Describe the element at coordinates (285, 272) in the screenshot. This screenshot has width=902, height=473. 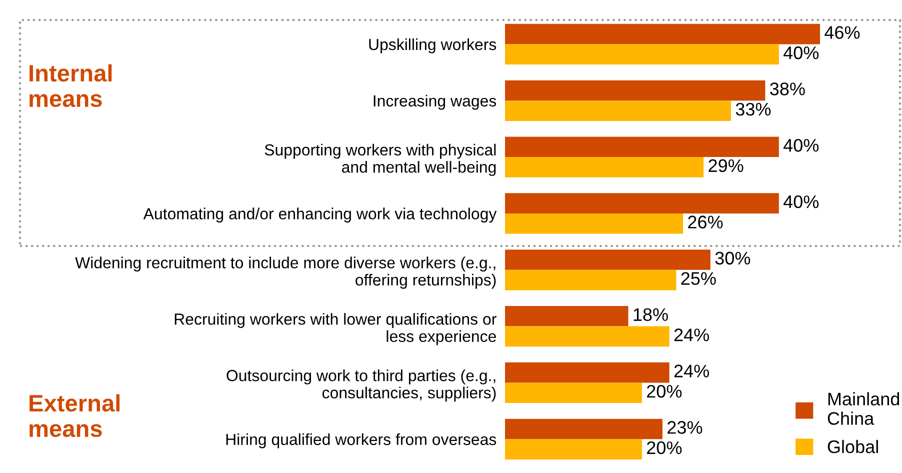
I see `y-tick-label: Widening recruitment to include more diverse workers (e.g., offering returnships)` at that location.